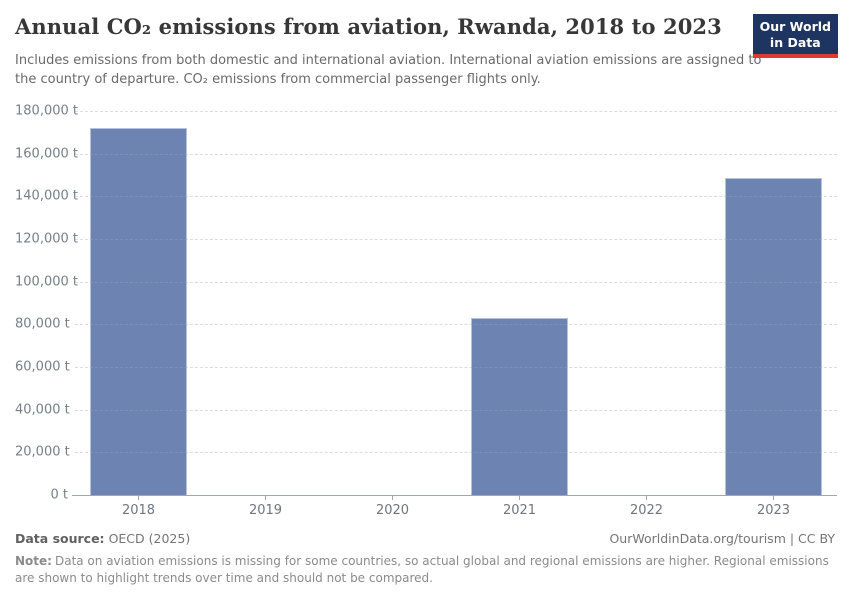 The image size is (850, 600). I want to click on y-tick-label: 120,000 t, so click(46, 239).